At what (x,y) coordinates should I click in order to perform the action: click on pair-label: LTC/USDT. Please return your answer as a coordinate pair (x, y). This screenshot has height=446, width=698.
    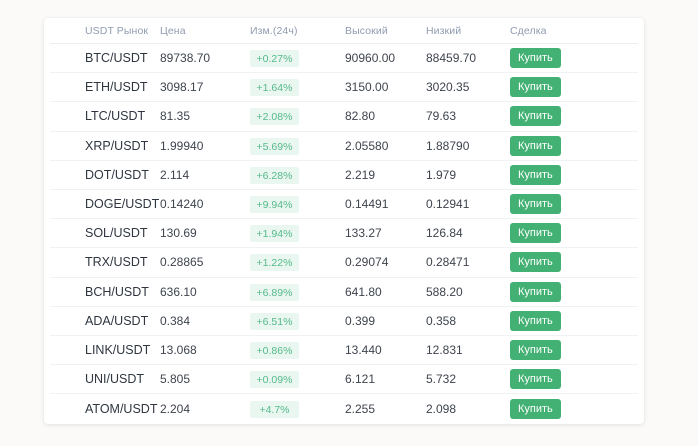
    Looking at the image, I should click on (115, 116).